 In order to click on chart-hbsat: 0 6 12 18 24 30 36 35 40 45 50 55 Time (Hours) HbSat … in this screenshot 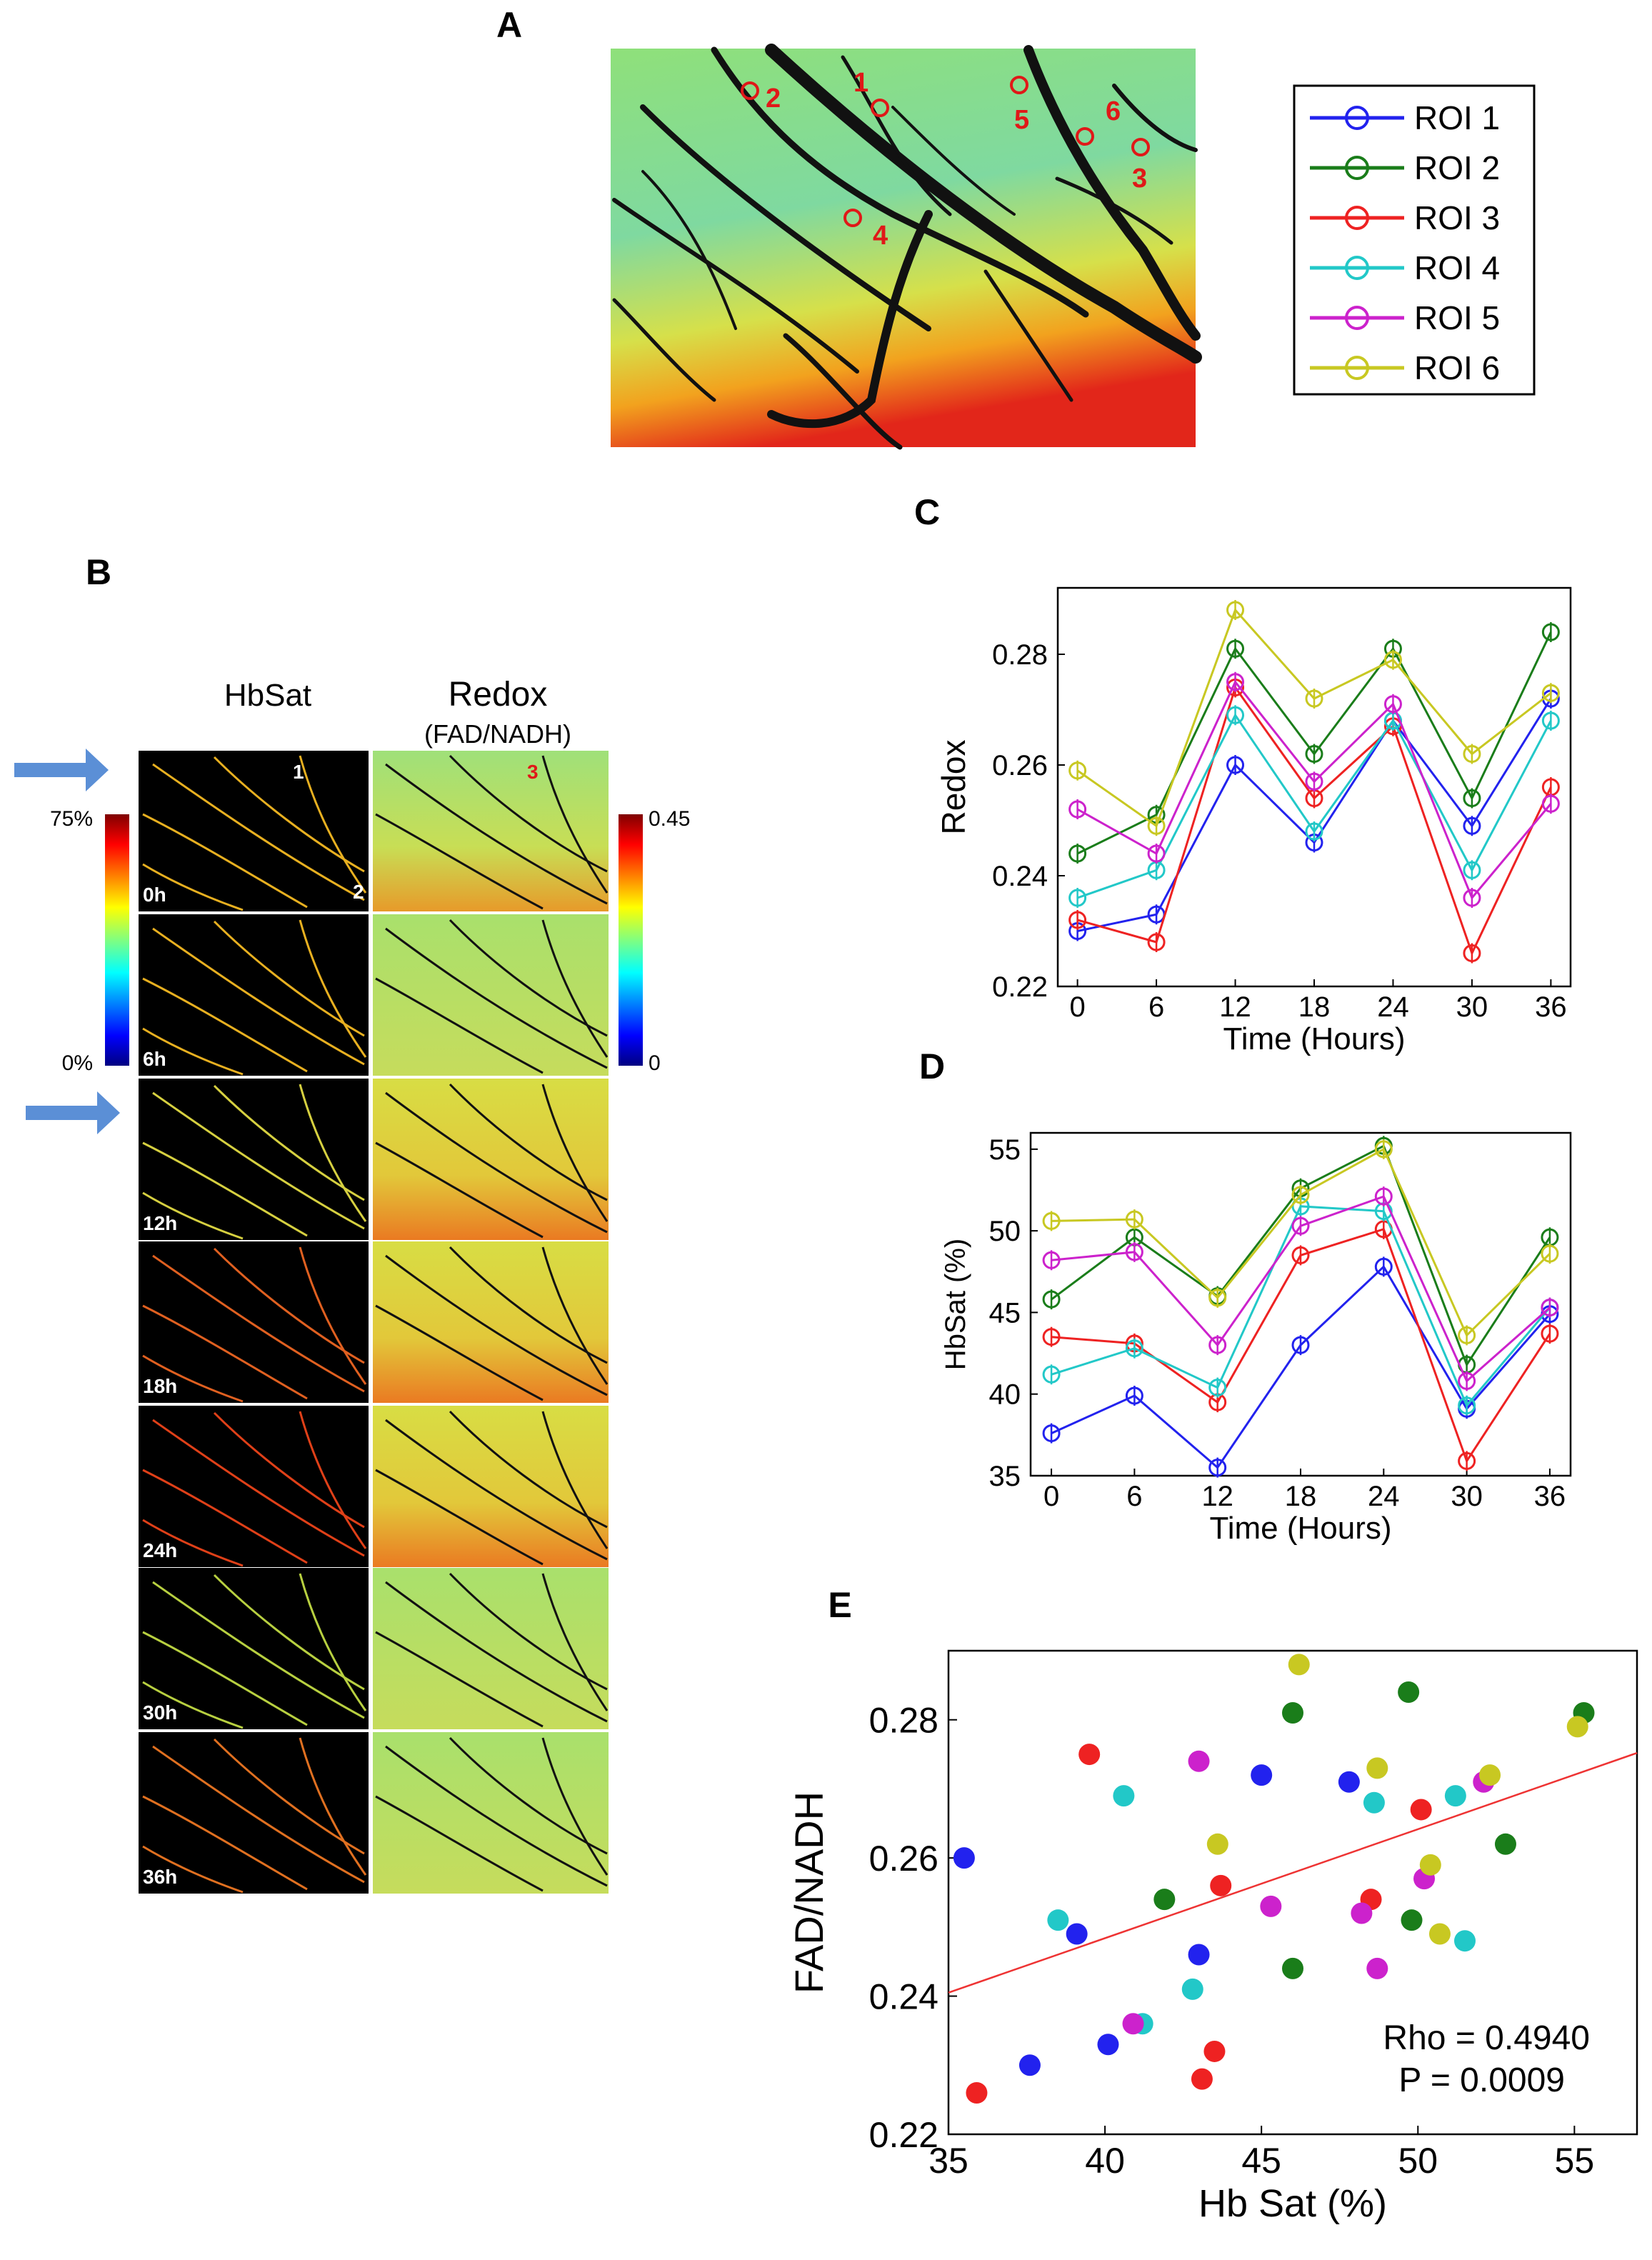, I will do `click(1256, 1338)`.